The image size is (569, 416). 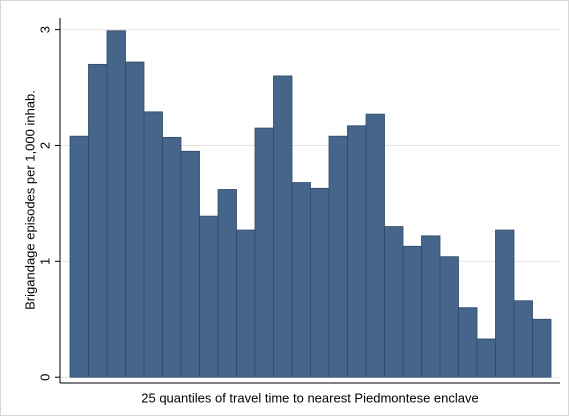 What do you see at coordinates (44, 29) in the screenshot?
I see `y-tick-label: 3` at bounding box center [44, 29].